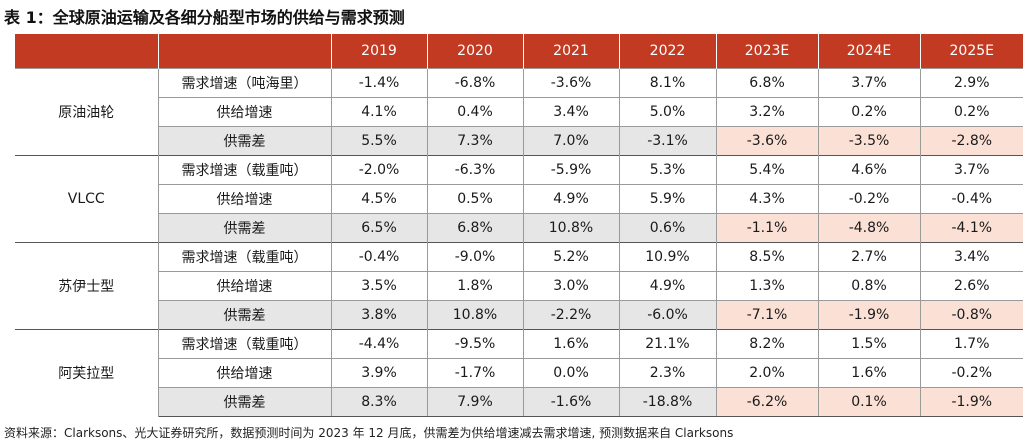  I want to click on value-cell: 5.2%, so click(570, 256).